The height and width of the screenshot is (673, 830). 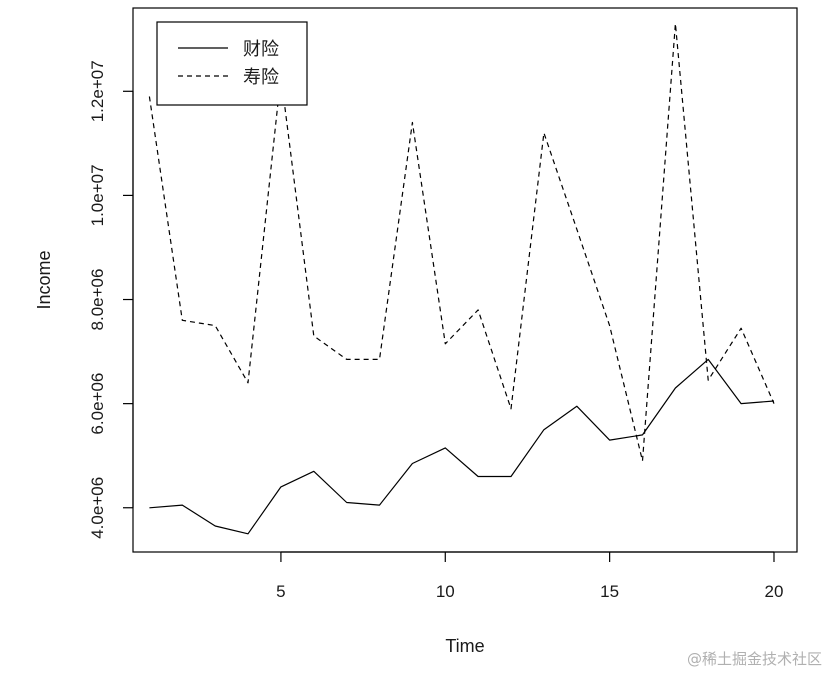 I want to click on x-tick-label: 10, so click(x=445, y=591).